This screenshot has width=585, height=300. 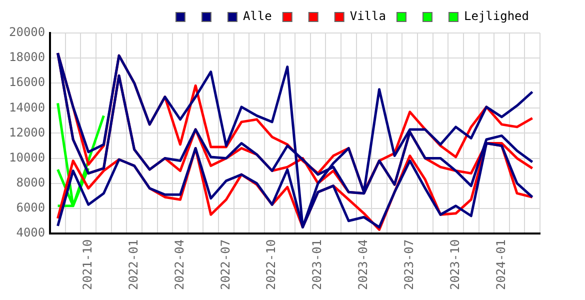 What do you see at coordinates (27, 32) in the screenshot?
I see `y-tick-label: 20000` at bounding box center [27, 32].